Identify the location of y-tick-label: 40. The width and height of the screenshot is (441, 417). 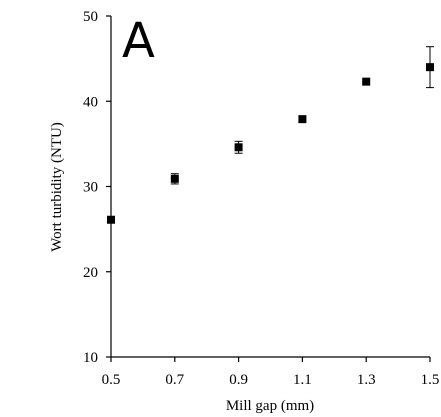
(90, 102).